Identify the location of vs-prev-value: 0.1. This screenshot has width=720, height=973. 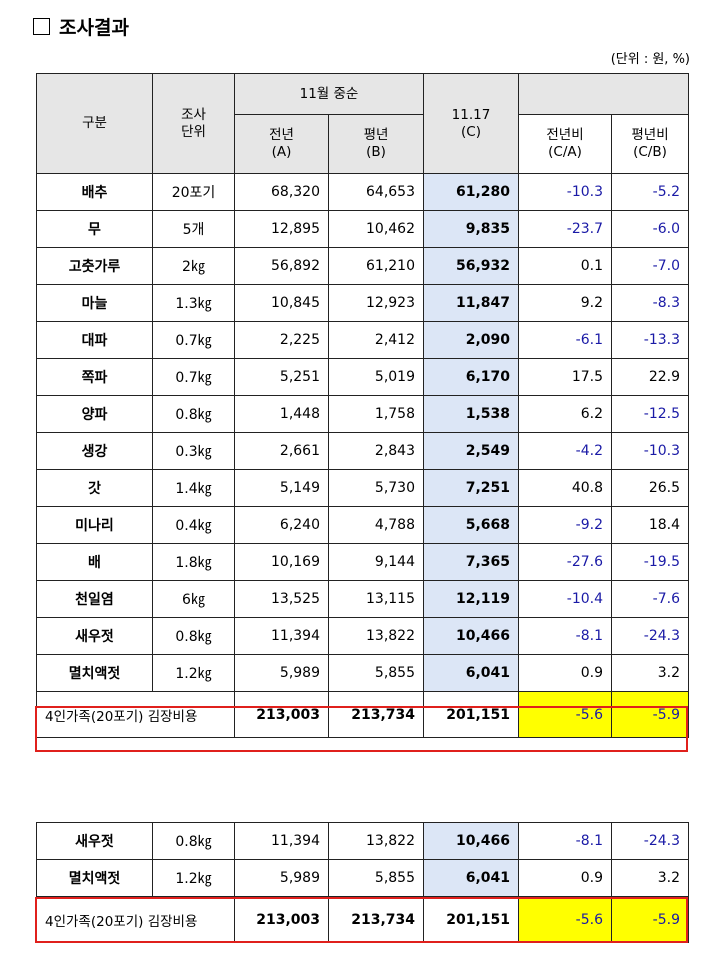
(565, 266).